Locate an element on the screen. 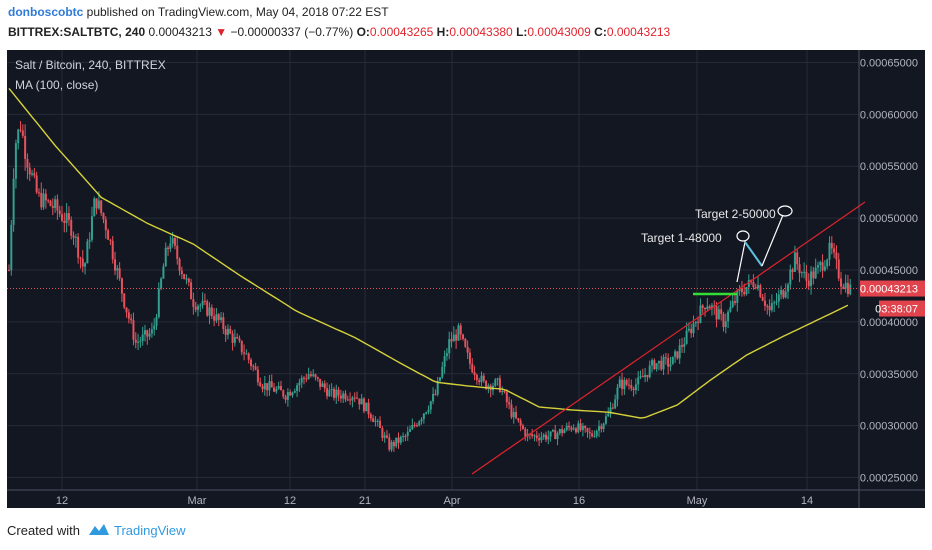  y-tick-label: 0.00025000 is located at coordinates (889, 479).